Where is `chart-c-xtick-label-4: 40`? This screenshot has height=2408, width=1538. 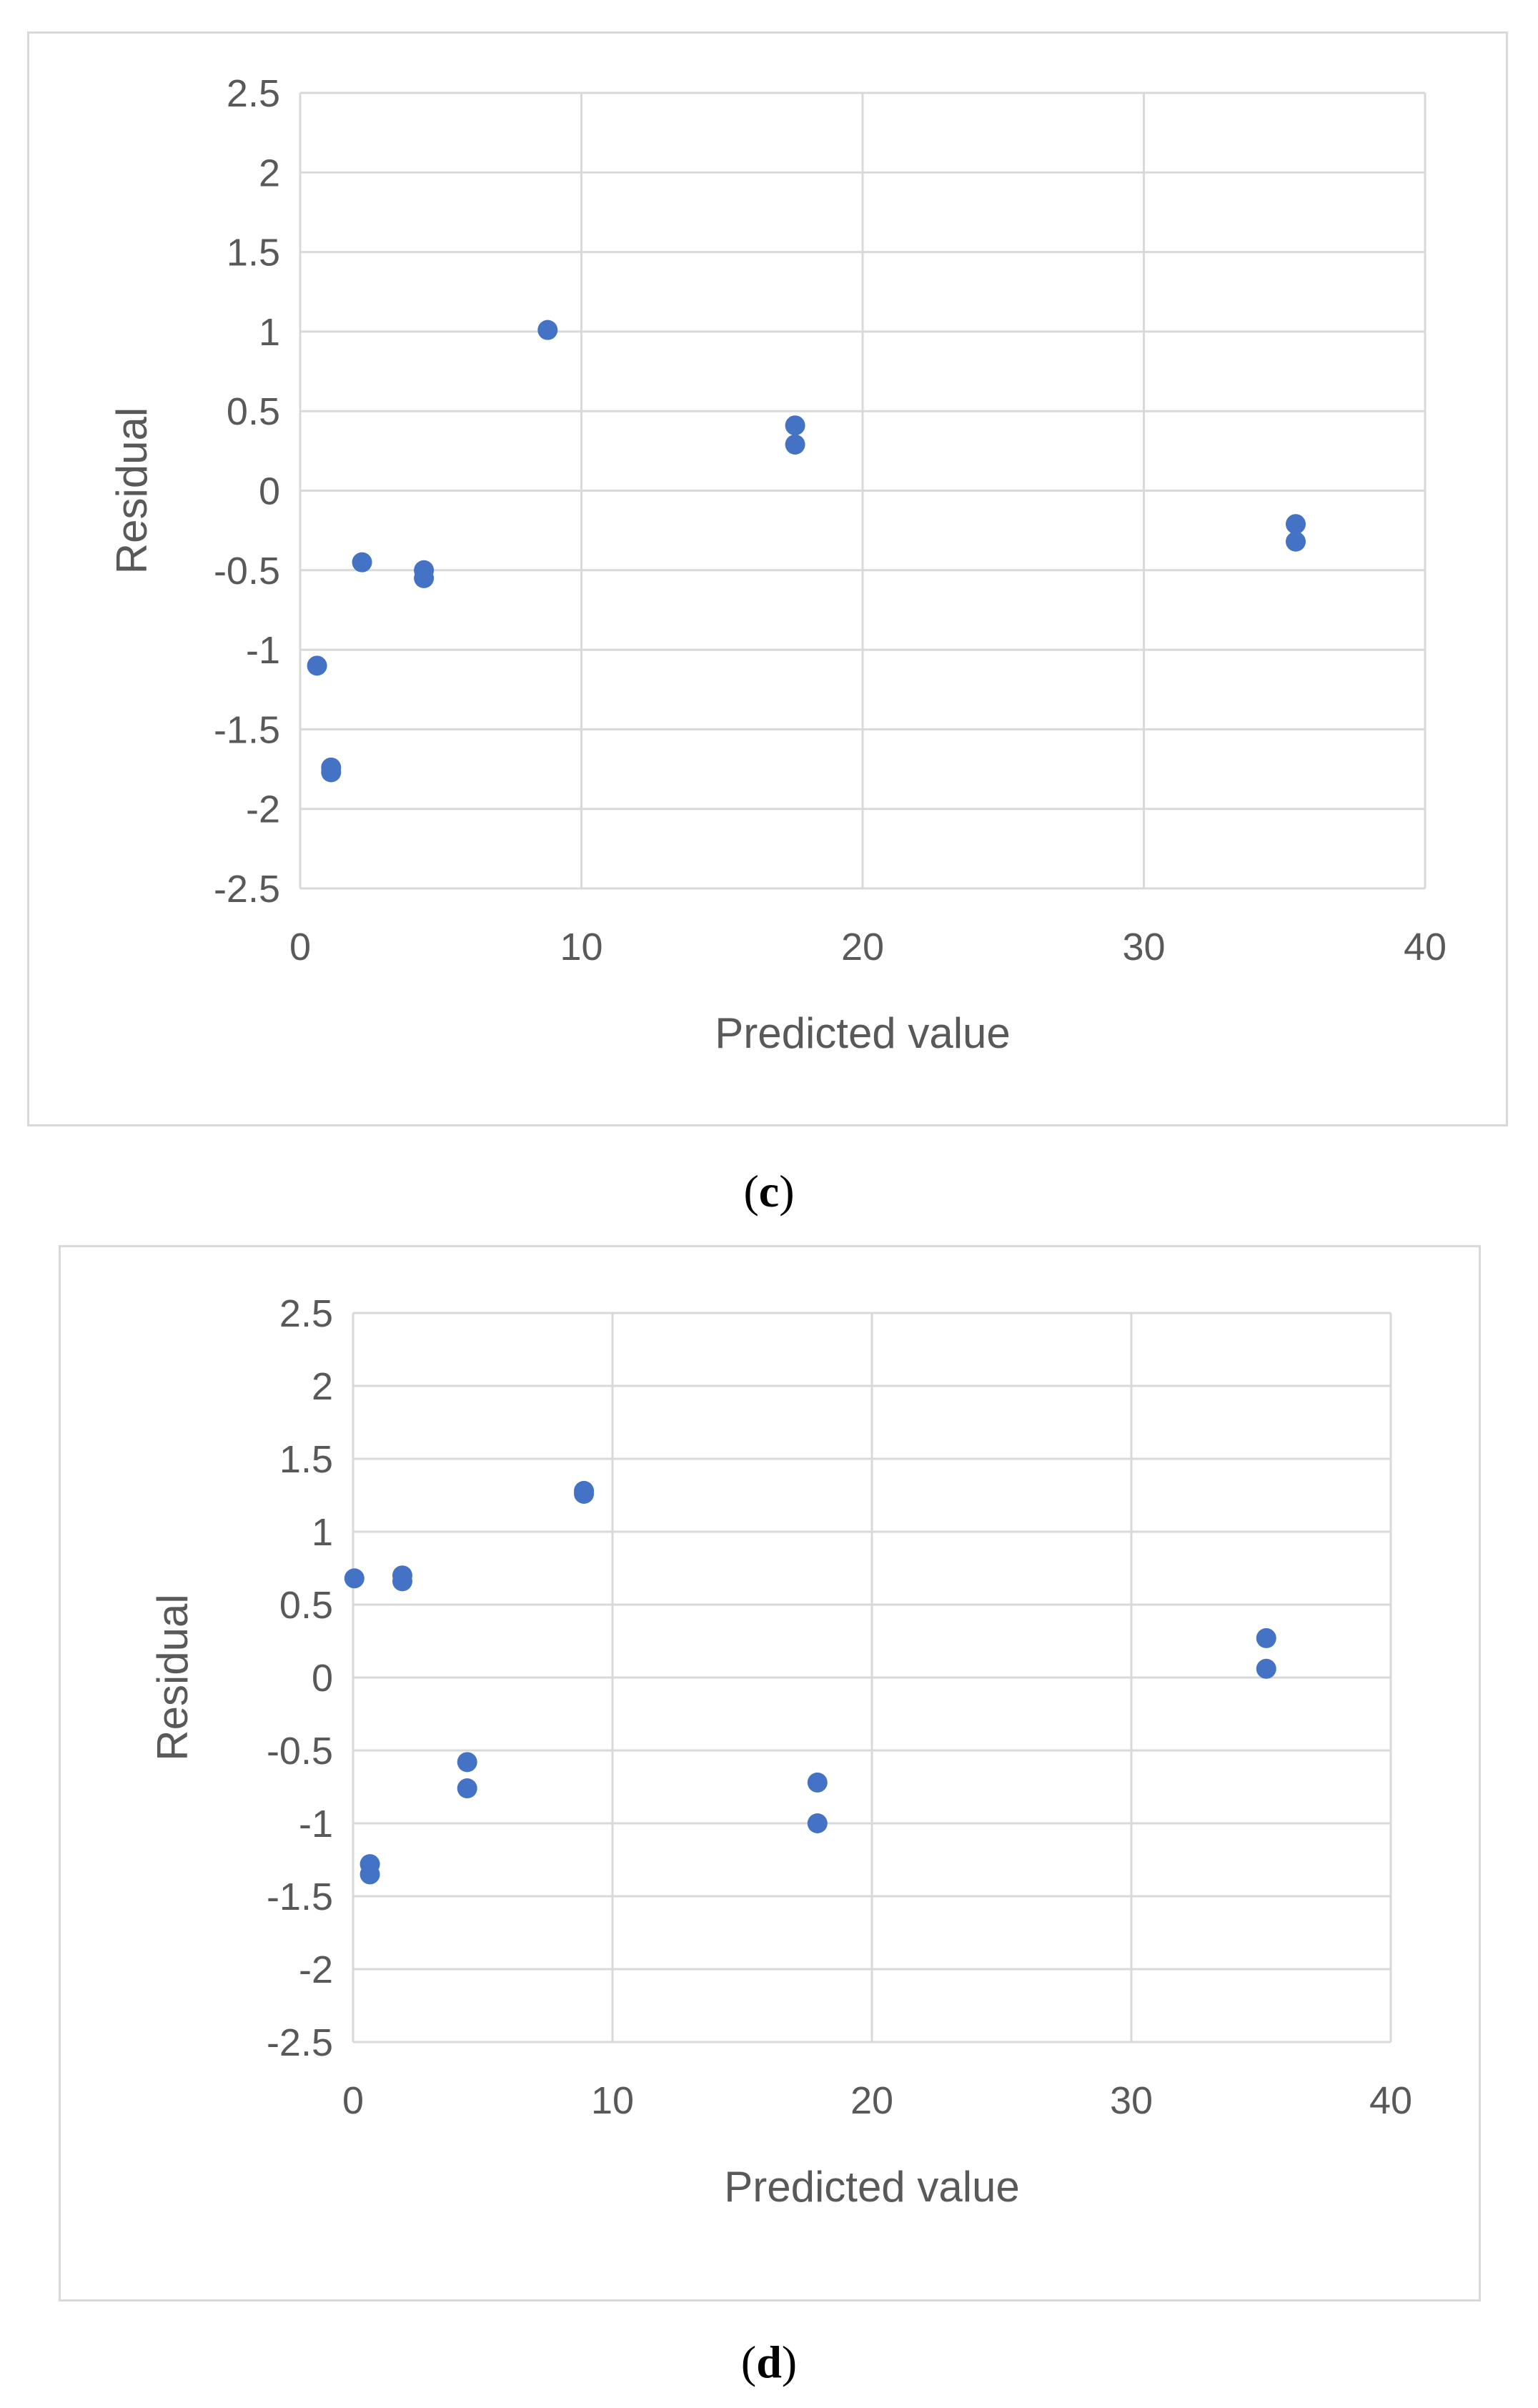 chart-c-xtick-label-4: 40 is located at coordinates (1426, 947).